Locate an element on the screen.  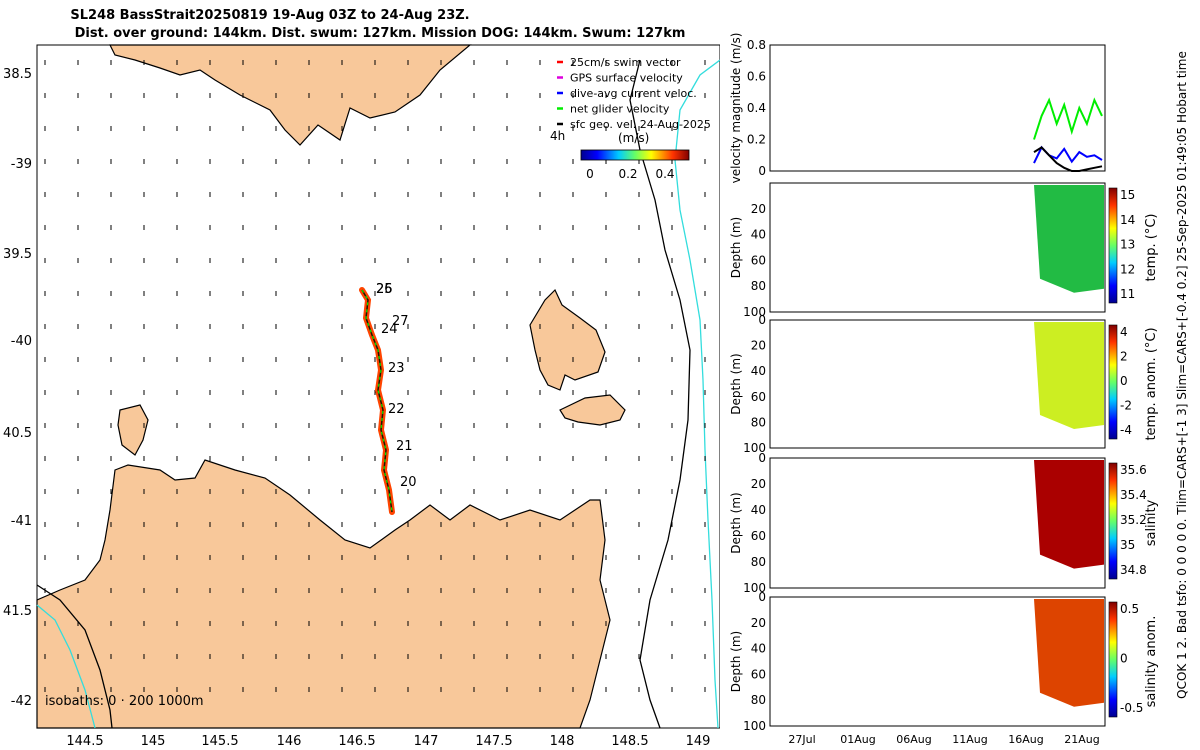
lat-tick: 39.5 is located at coordinates (17, 254).